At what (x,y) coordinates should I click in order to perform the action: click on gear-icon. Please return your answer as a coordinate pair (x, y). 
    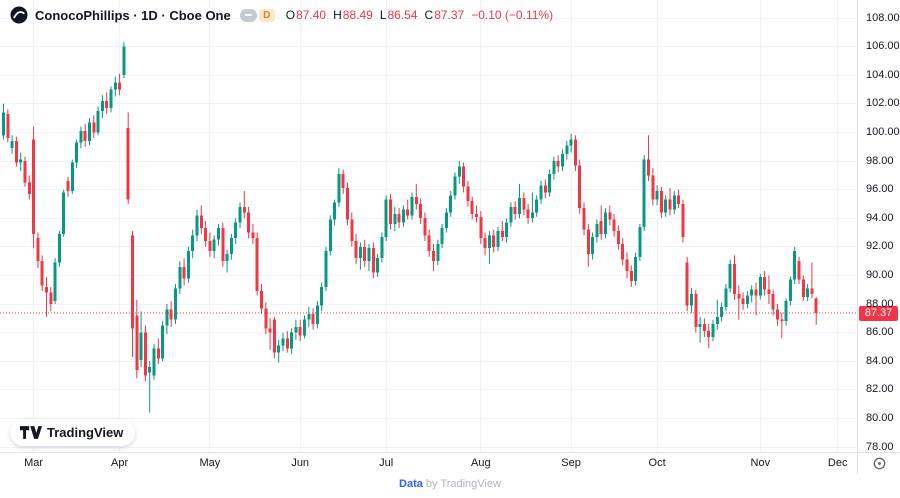
    Looking at the image, I should click on (879, 463).